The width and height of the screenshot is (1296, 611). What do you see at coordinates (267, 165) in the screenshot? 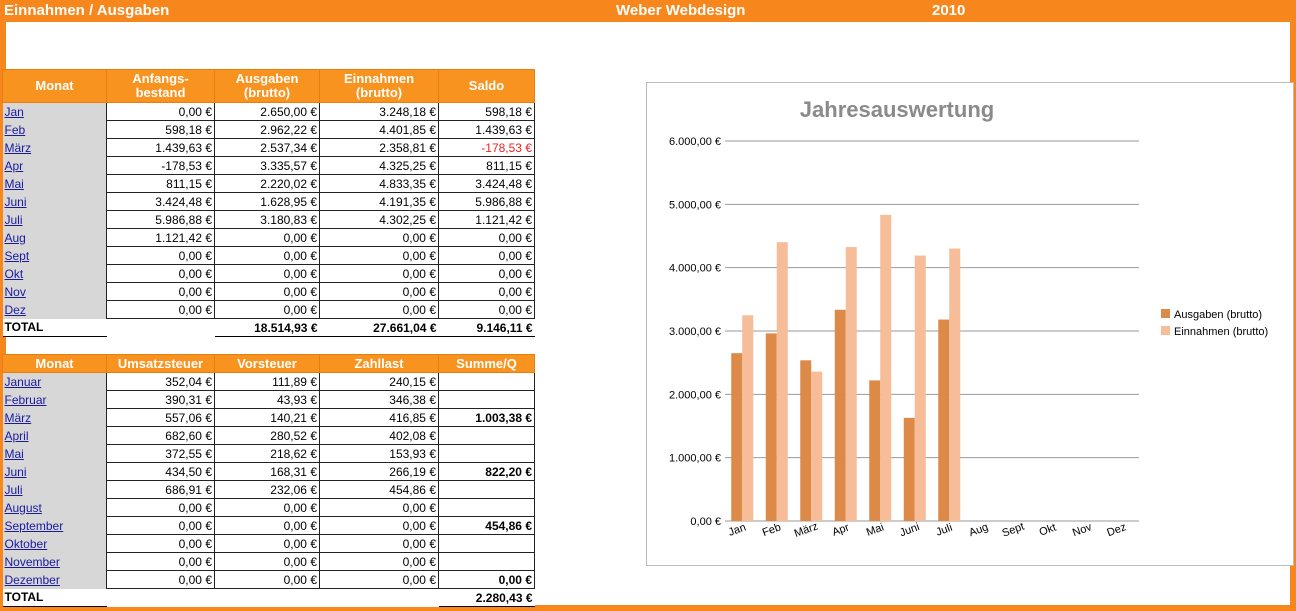
I see `value-cell: 3.335,57 €` at bounding box center [267, 165].